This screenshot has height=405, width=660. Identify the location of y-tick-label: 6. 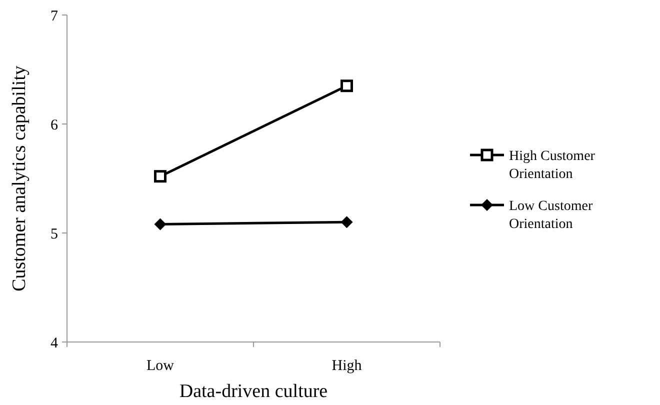
(54, 125).